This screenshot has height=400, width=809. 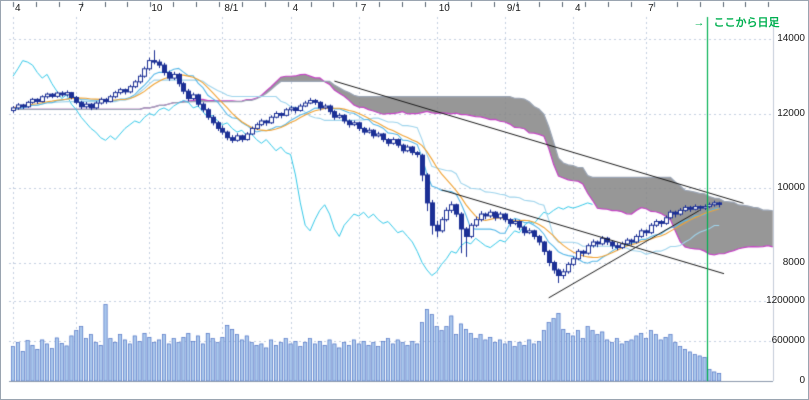 What do you see at coordinates (791, 187) in the screenshot?
I see `price-axis-label: 10000` at bounding box center [791, 187].